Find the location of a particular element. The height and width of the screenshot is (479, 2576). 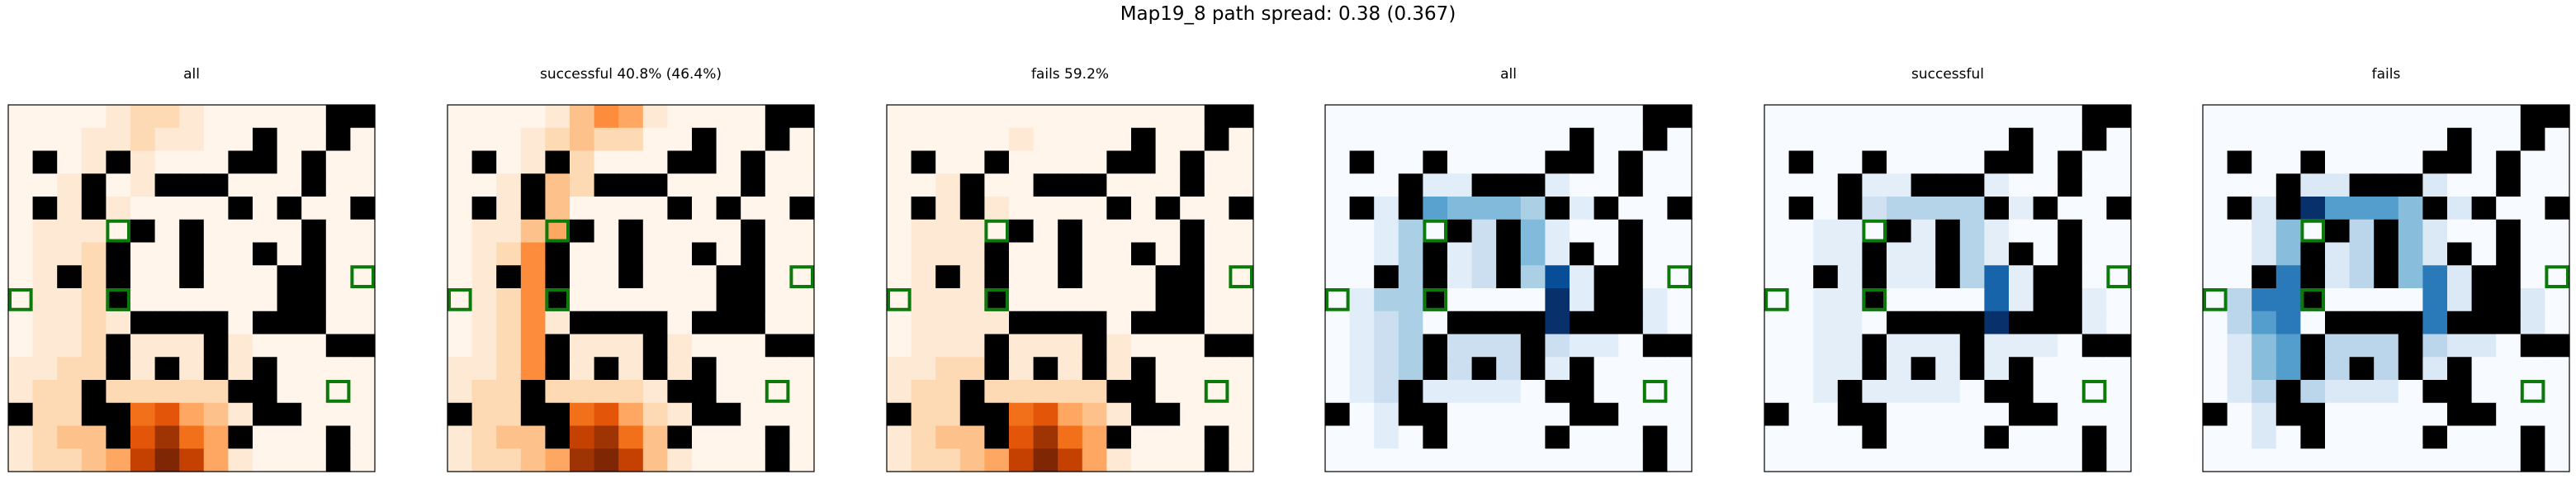

panel-5-title: successful is located at coordinates (1947, 75).